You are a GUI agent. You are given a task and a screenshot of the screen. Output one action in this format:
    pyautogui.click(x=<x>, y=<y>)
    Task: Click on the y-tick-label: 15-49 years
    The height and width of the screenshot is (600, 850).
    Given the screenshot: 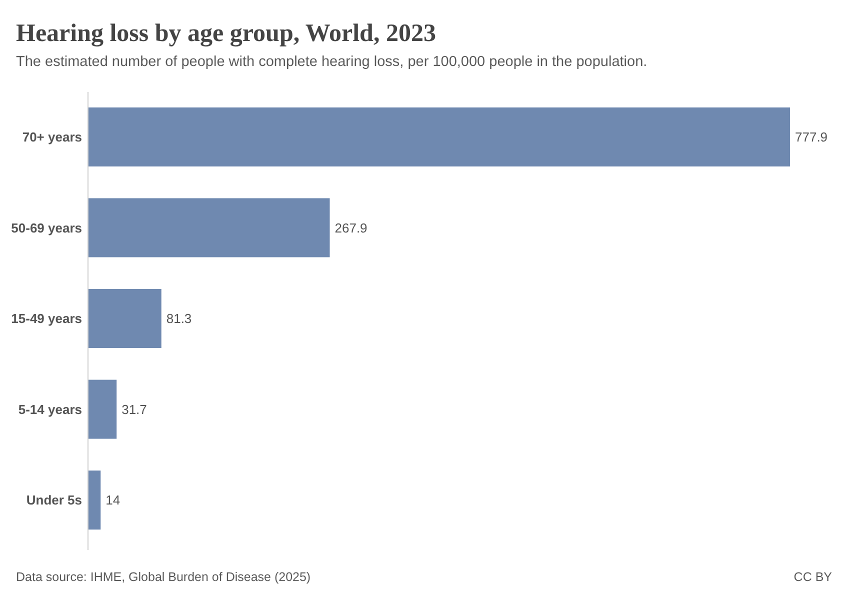 What is the action you would take?
    pyautogui.click(x=46, y=318)
    